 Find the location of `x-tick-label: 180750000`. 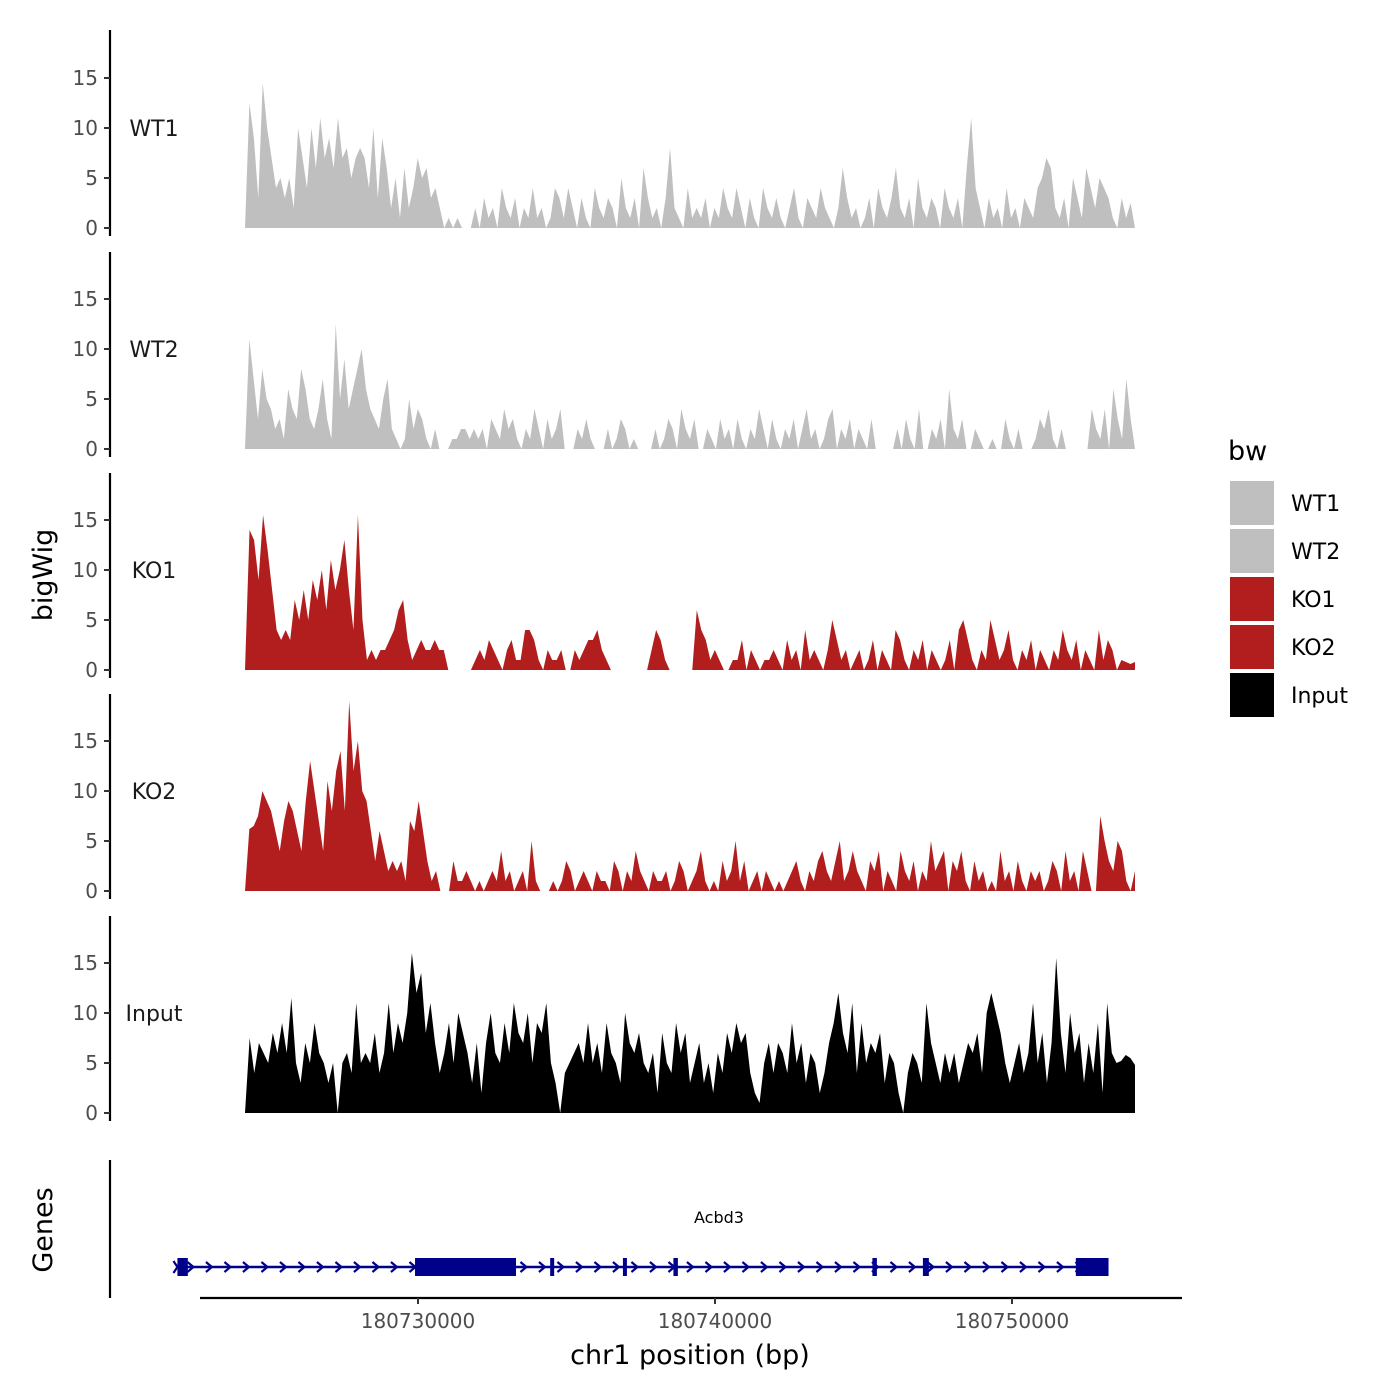

x-tick-label: 180750000 is located at coordinates (1012, 1321).